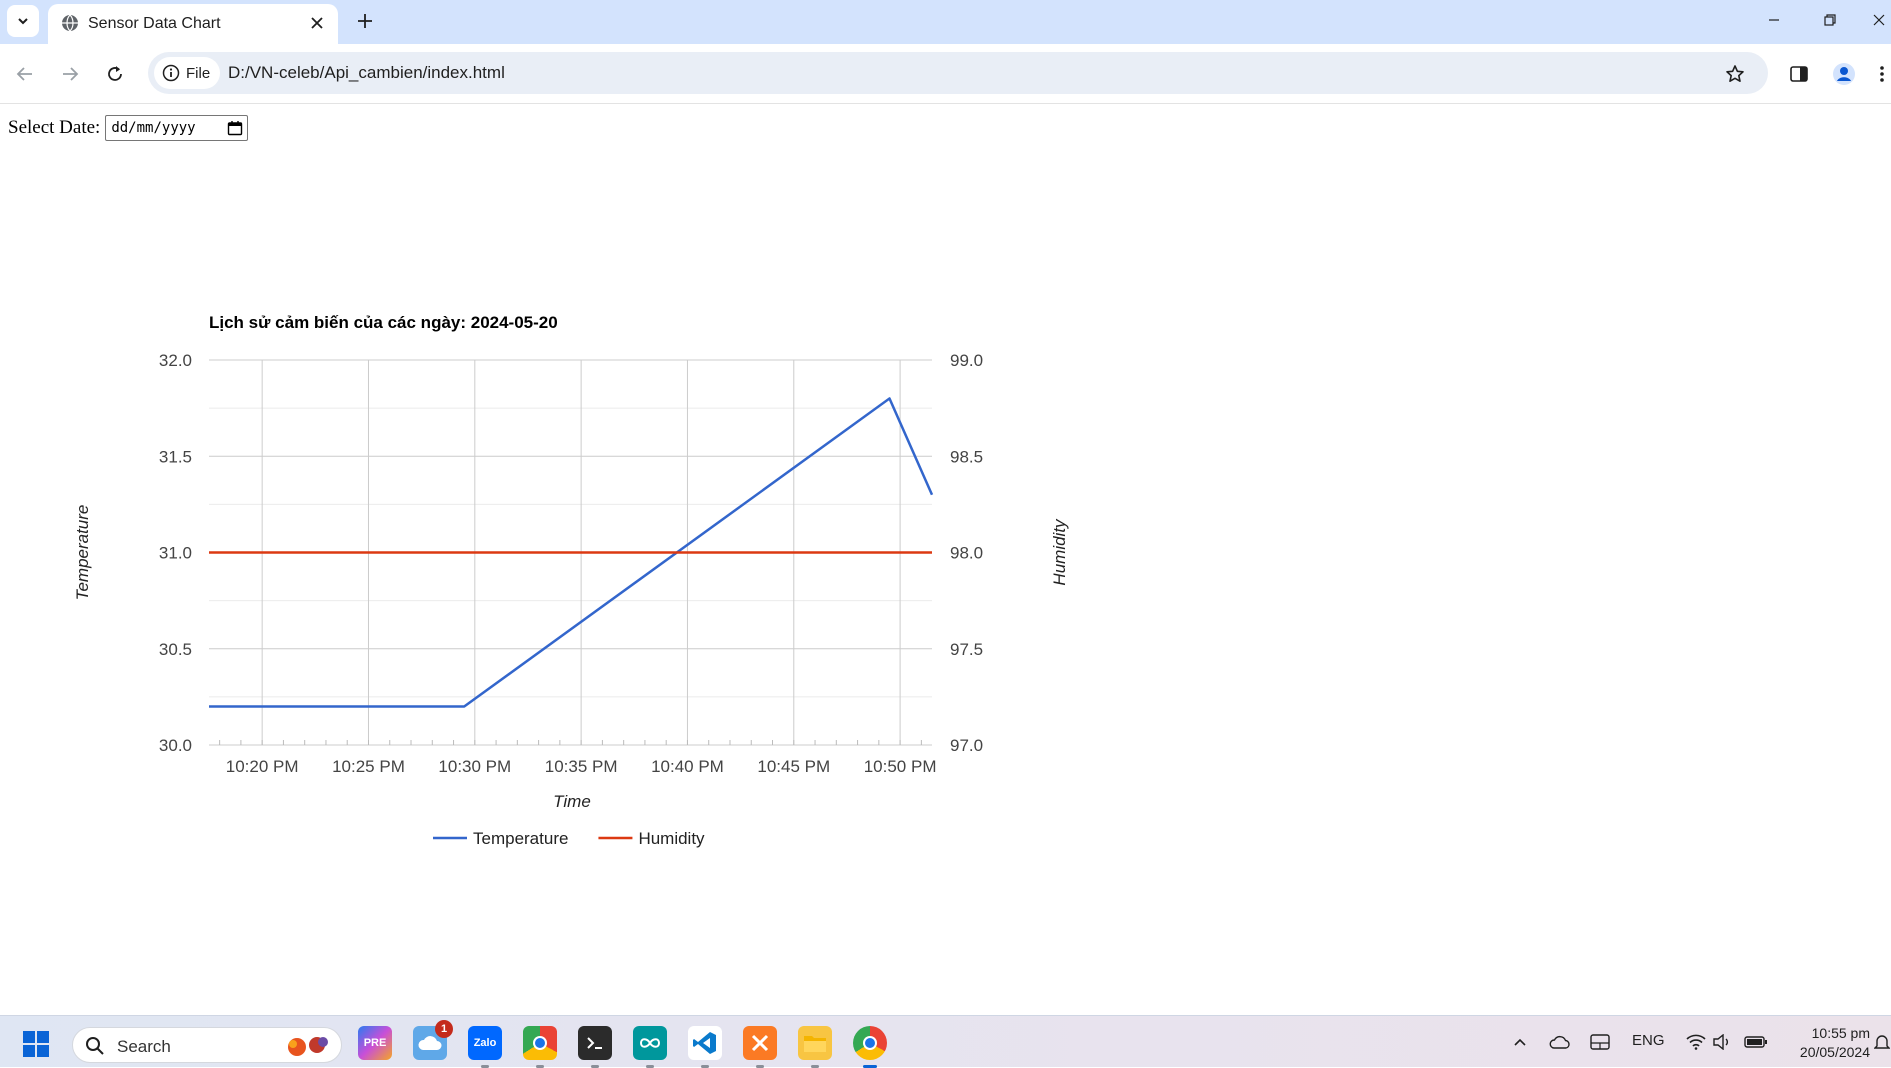 The image size is (1891, 1068). What do you see at coordinates (900, 766) in the screenshot?
I see `x-tick-label: 10:50 PM` at bounding box center [900, 766].